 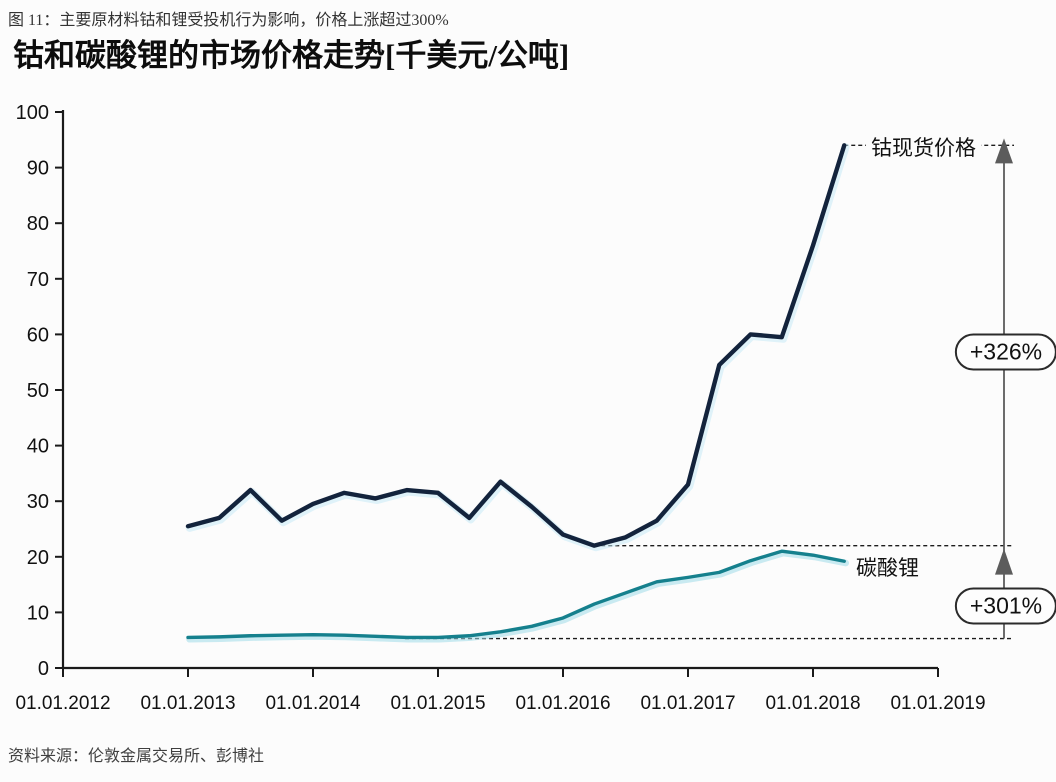 What do you see at coordinates (136, 756) in the screenshot?
I see `source-note: 资料来源：伦敦金属交易所、彭博社` at bounding box center [136, 756].